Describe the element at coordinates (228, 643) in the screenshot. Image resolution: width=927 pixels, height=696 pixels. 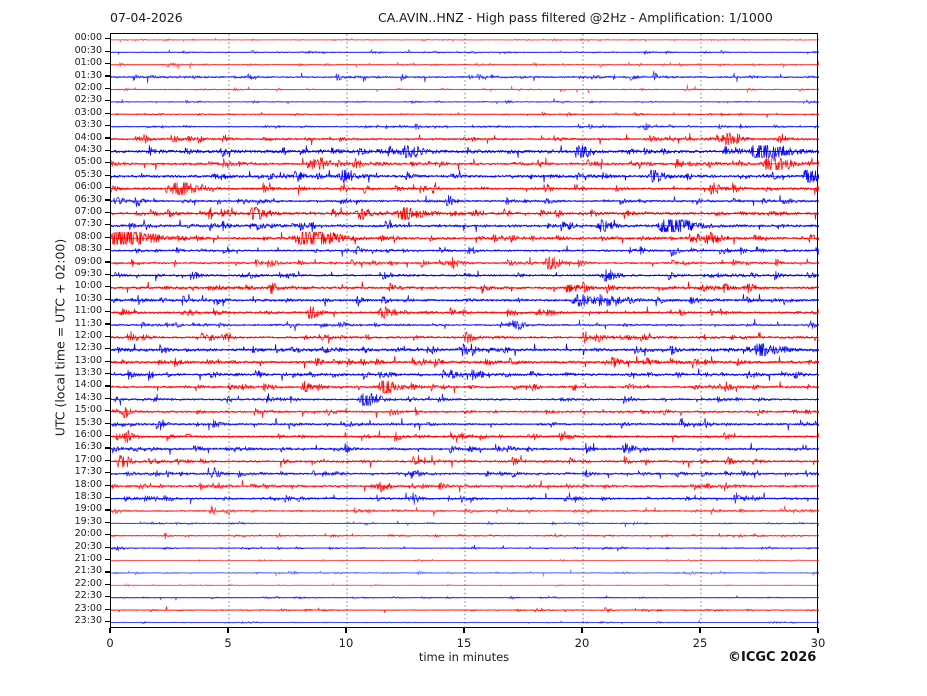
I see `x-axis-tick-label: 5` at that location.